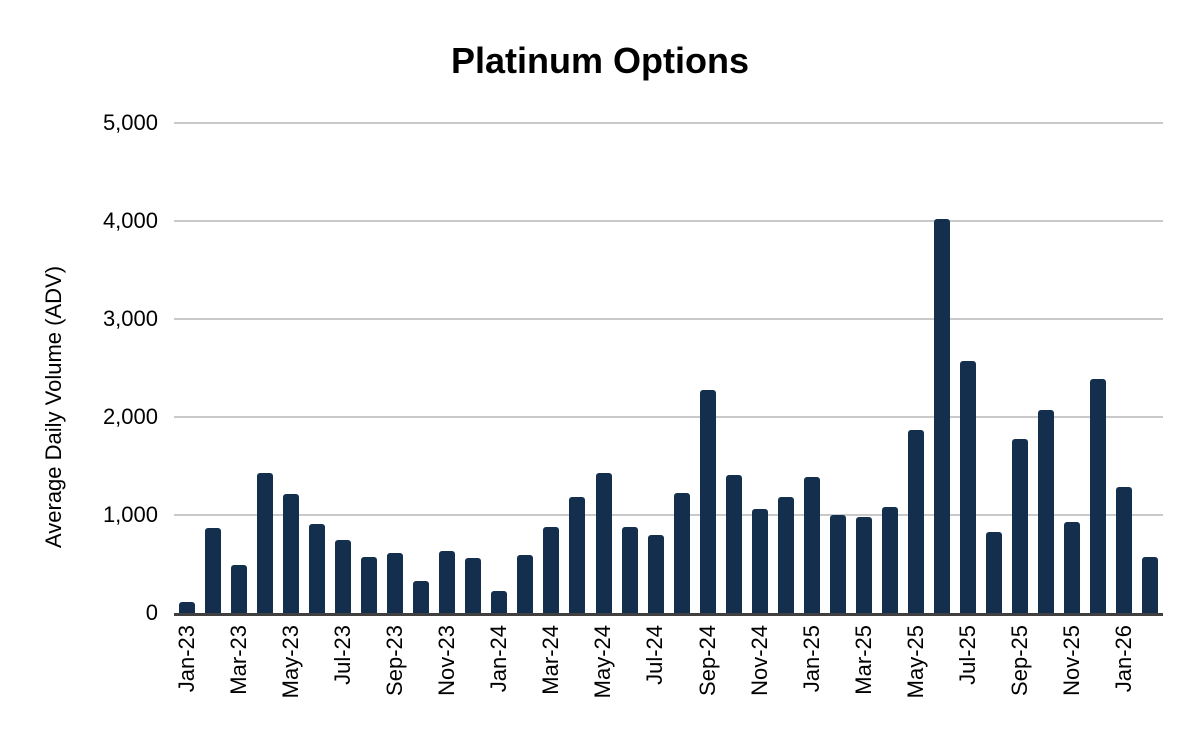 This screenshot has height=742, width=1200. I want to click on x-tick-label-Jul-24: Jul-24, so click(655, 655).